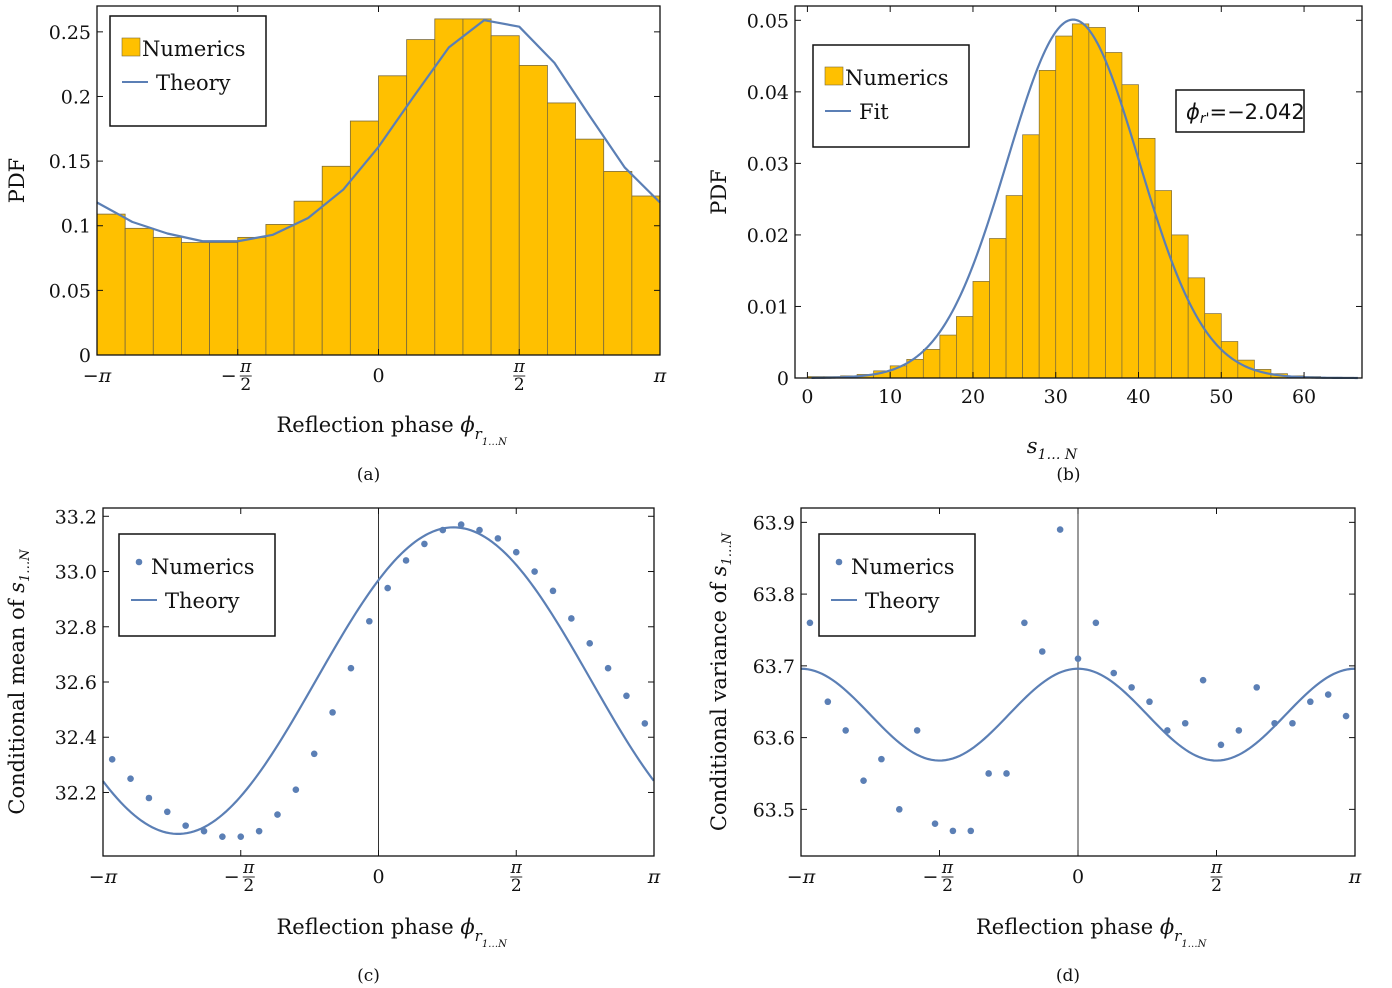 The image size is (1392, 988). What do you see at coordinates (768, 93) in the screenshot?
I see `y-tick-label: 0.04` at bounding box center [768, 93].